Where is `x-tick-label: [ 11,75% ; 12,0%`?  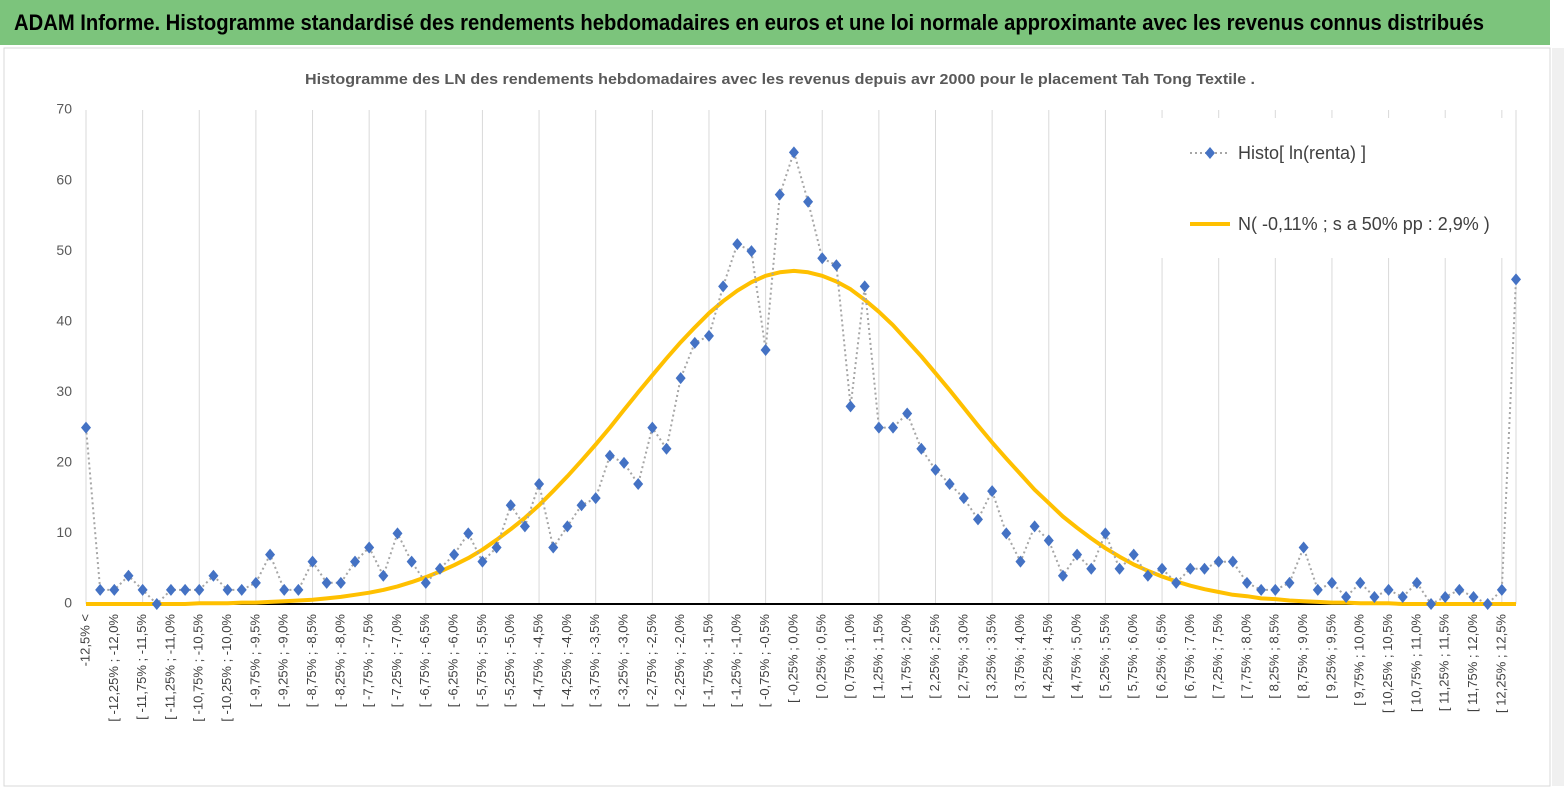
x-tick-label: [ 11,75% ; 12,0% is located at coordinates (1472, 663).